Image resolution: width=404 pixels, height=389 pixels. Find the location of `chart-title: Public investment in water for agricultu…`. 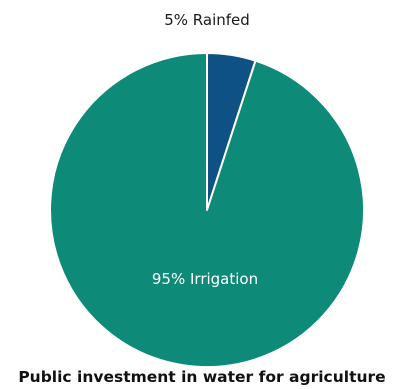

chart-title: Public investment in water for agricultu… is located at coordinates (201, 377).